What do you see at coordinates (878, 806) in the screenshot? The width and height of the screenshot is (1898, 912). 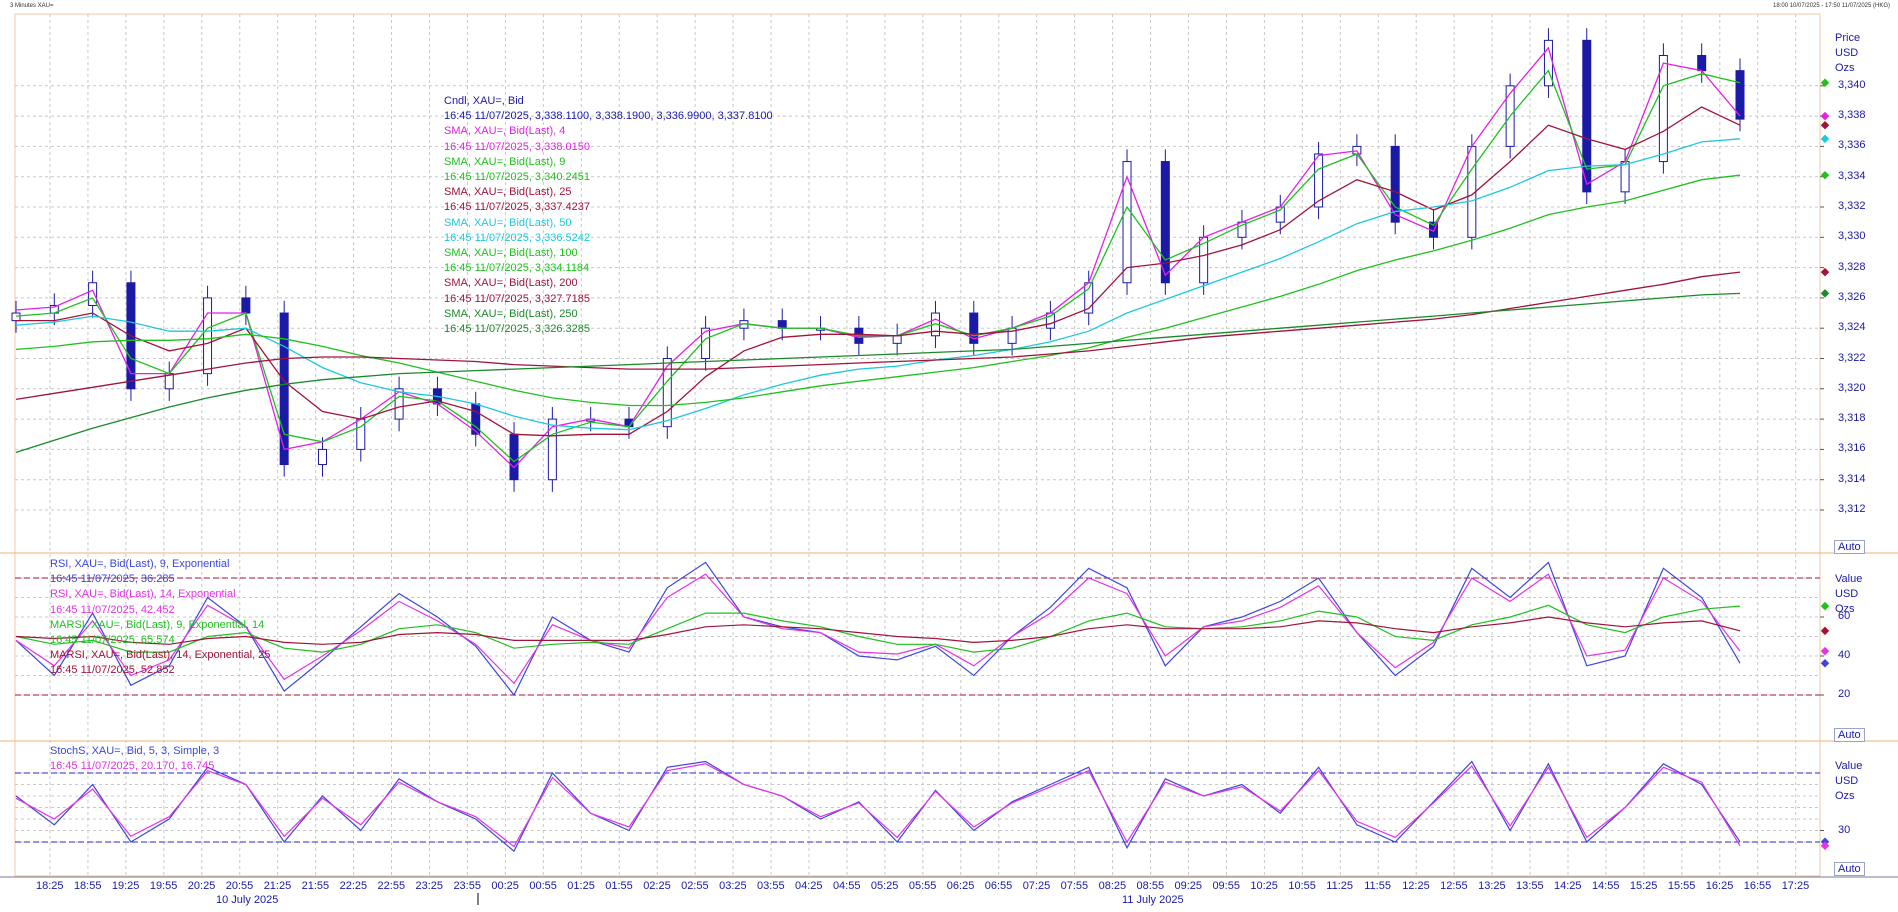 I see `stoch-line` at bounding box center [878, 806].